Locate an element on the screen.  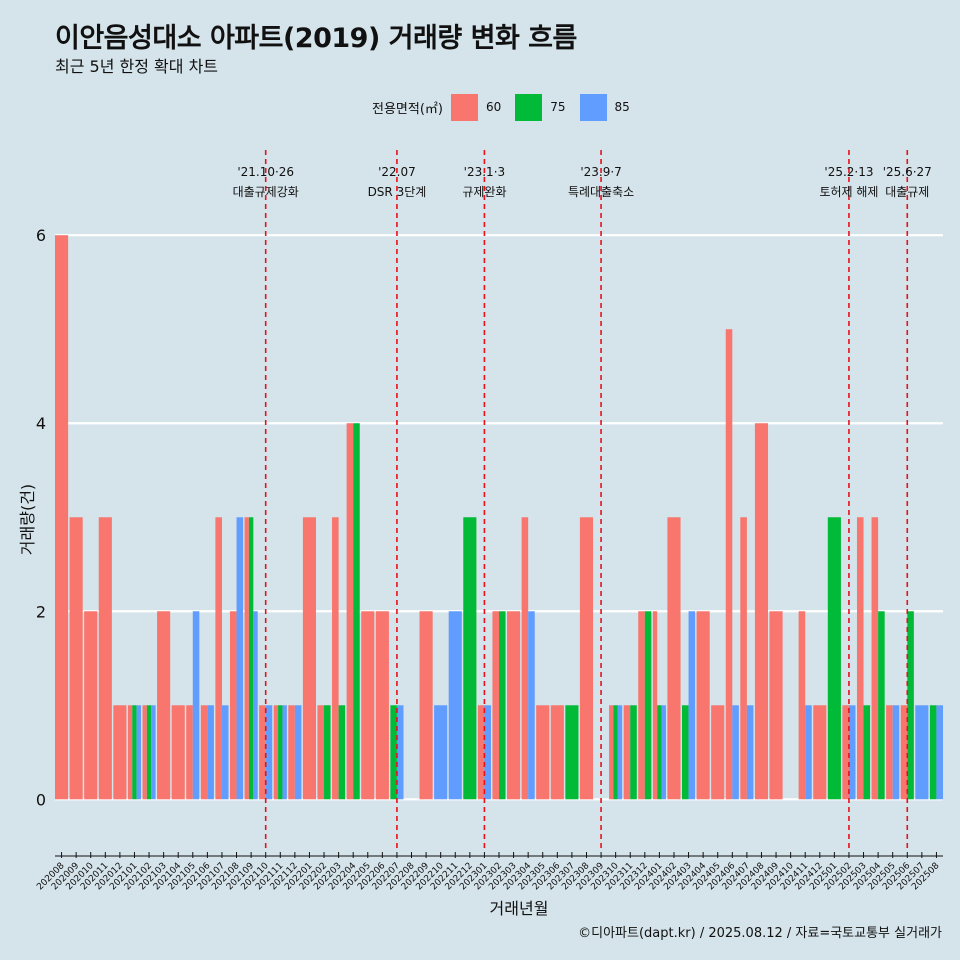
annotation-label-202110: 대출규제강화 is located at coordinates (266, 192).